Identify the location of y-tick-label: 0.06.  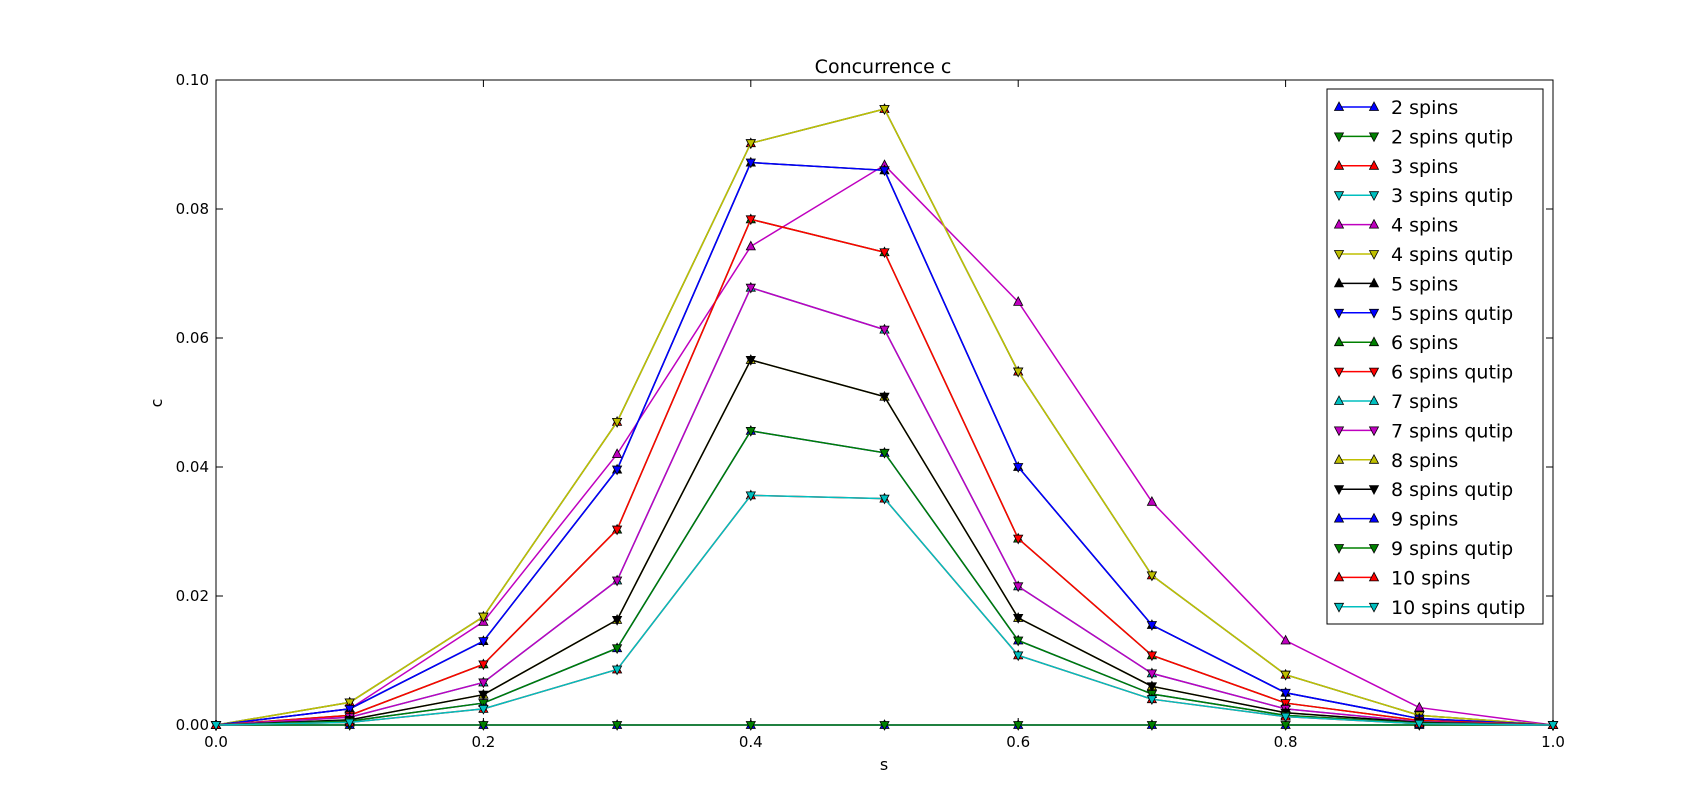
(192, 338).